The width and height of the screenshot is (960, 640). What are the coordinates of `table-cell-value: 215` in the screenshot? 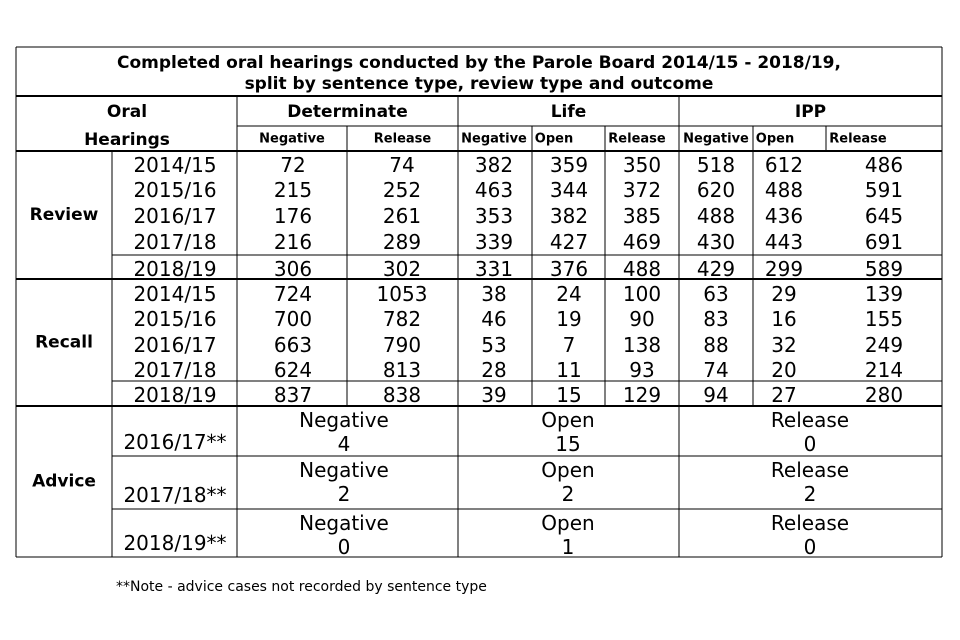 It's located at (293, 190).